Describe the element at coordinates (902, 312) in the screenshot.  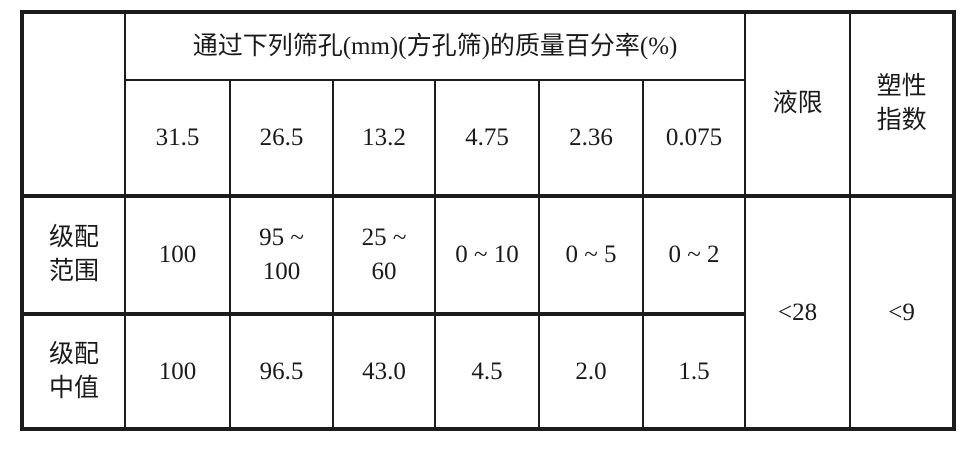
I see `plasticity-index-value: <9` at that location.